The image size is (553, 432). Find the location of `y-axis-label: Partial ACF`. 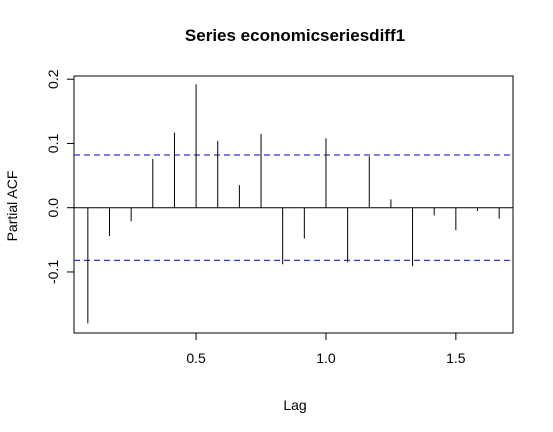

y-axis-label: Partial ACF is located at coordinates (12, 206).